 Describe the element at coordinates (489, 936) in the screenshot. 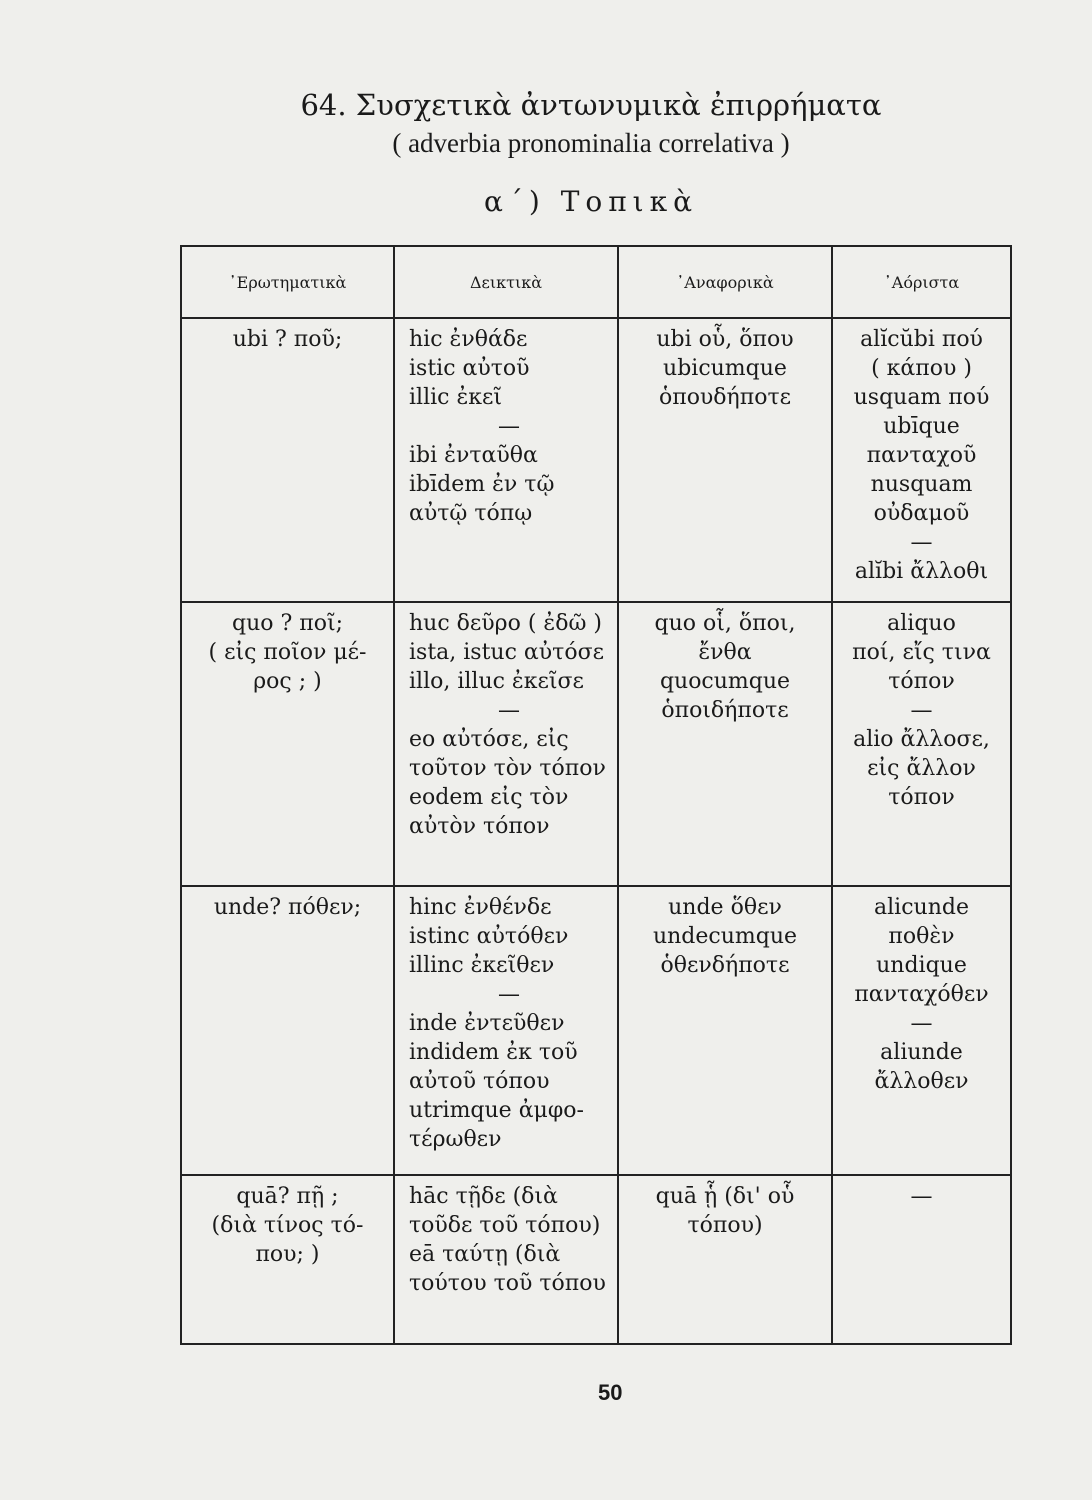

I see `cell-line: istinc αὐτόθεν` at that location.